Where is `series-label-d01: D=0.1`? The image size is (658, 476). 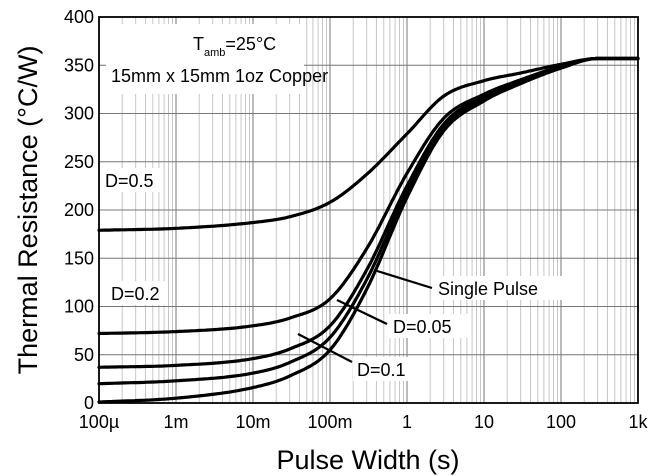 series-label-d01: D=0.1 is located at coordinates (381, 370).